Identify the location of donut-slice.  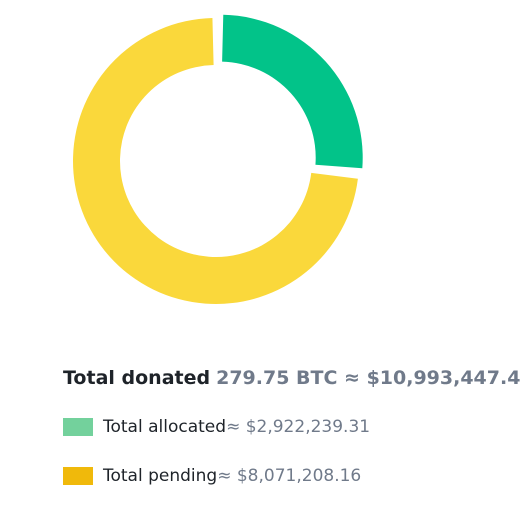
(292, 91).